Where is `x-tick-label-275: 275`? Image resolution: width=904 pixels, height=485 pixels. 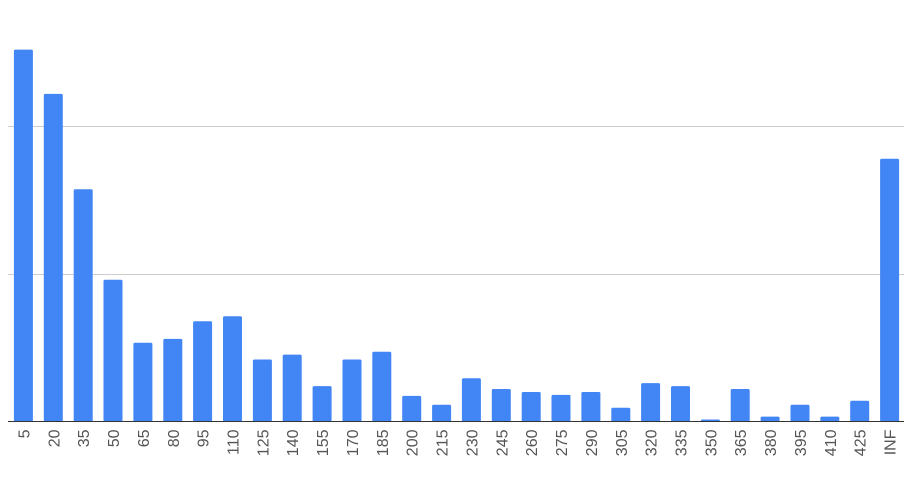 x-tick-label-275: 275 is located at coordinates (562, 442).